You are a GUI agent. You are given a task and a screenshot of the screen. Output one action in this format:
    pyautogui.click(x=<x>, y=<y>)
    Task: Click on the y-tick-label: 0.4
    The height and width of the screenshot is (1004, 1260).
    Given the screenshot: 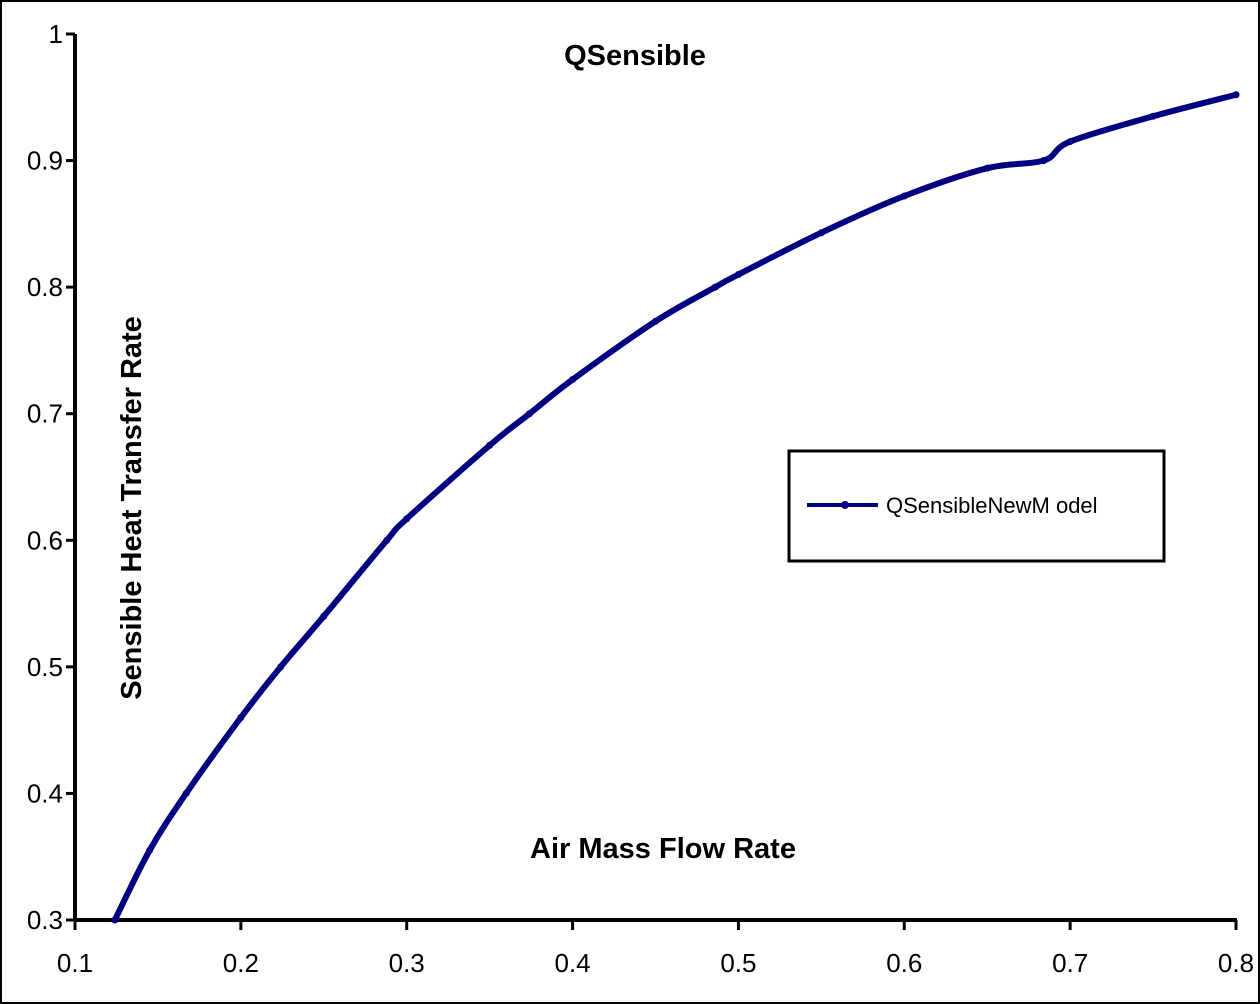 What is the action you would take?
    pyautogui.click(x=45, y=793)
    